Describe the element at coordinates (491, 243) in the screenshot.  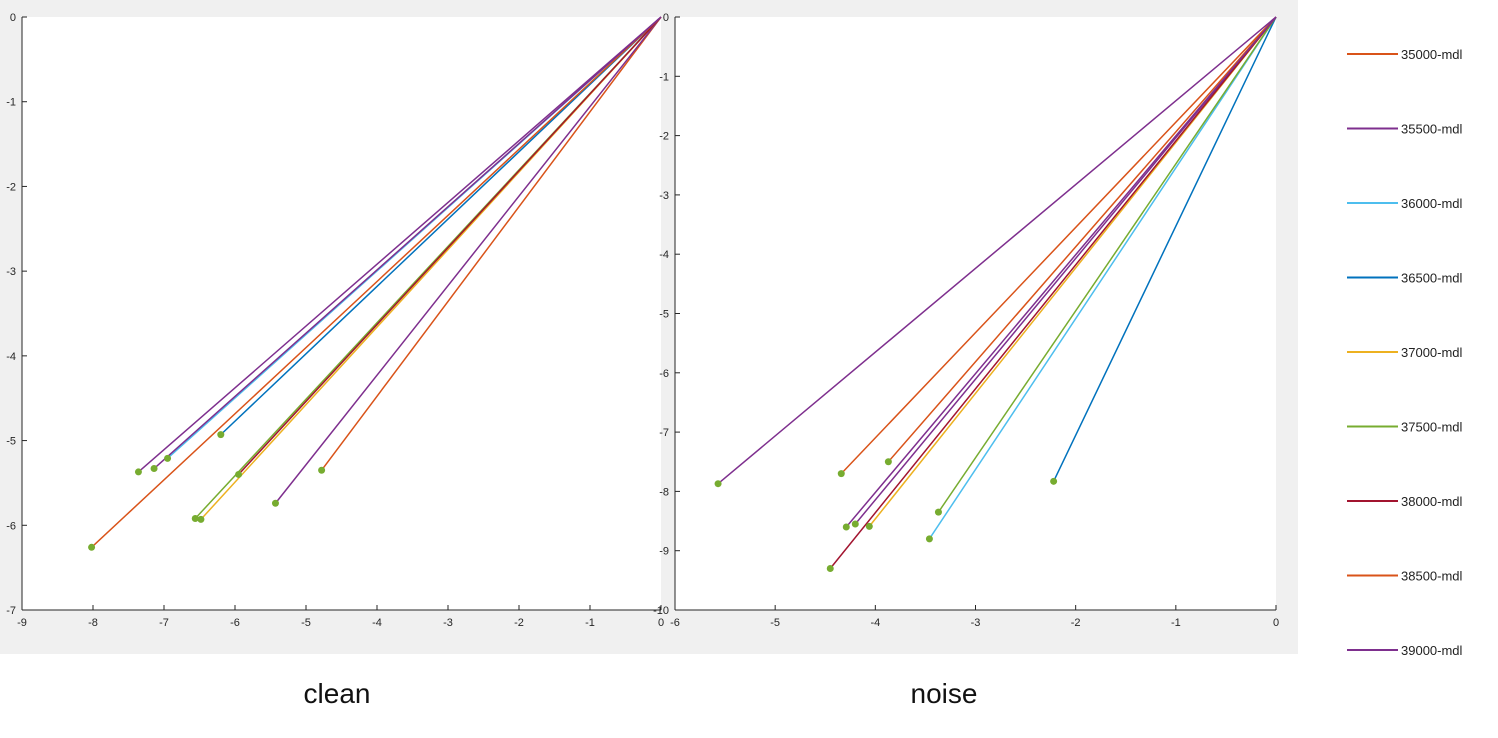
I see `clean-series-line` at that location.